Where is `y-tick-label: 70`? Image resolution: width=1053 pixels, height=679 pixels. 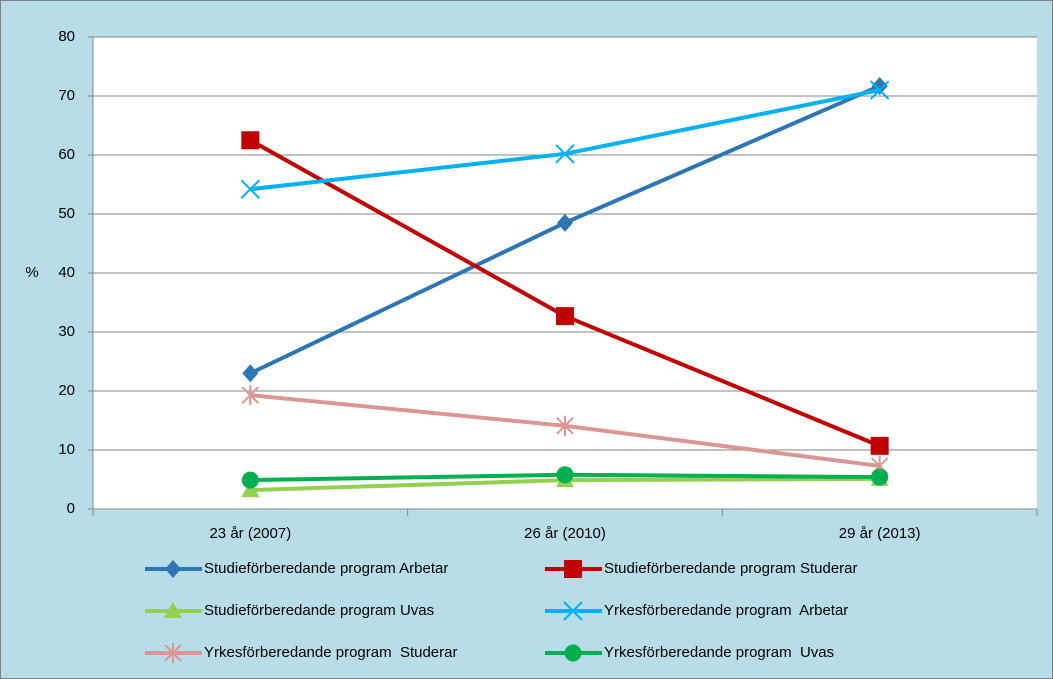 y-tick-label: 70 is located at coordinates (66, 95).